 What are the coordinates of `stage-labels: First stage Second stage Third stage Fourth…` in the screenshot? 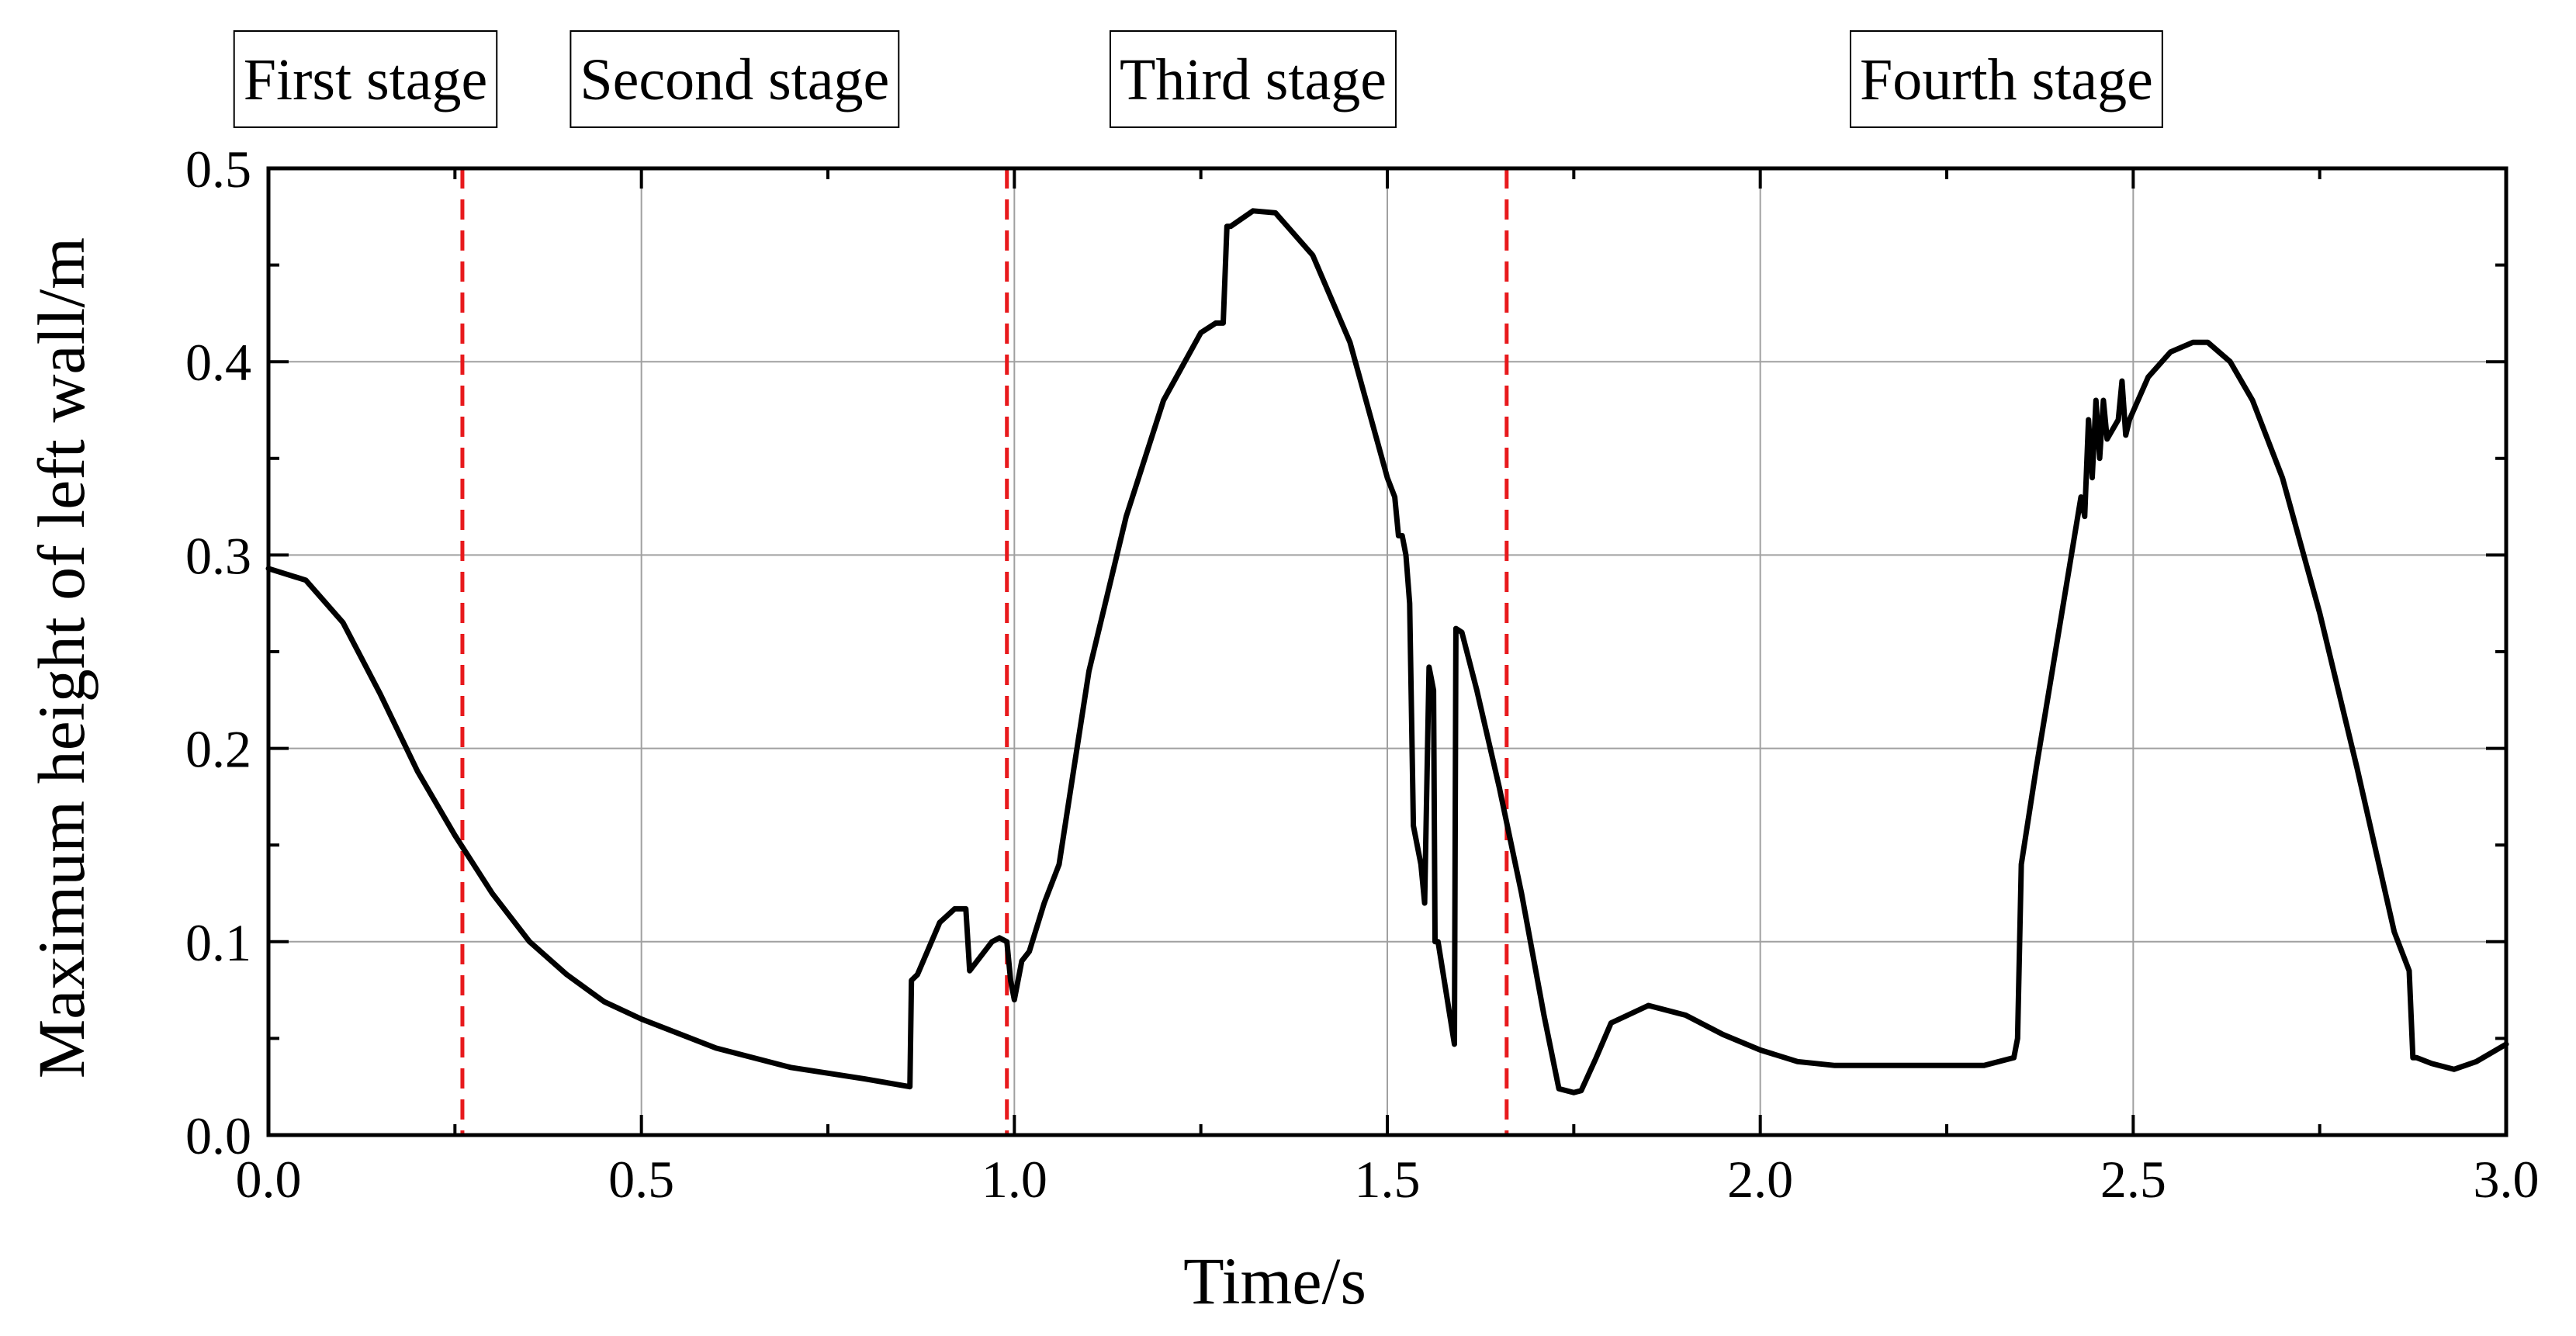 It's located at (1198, 79).